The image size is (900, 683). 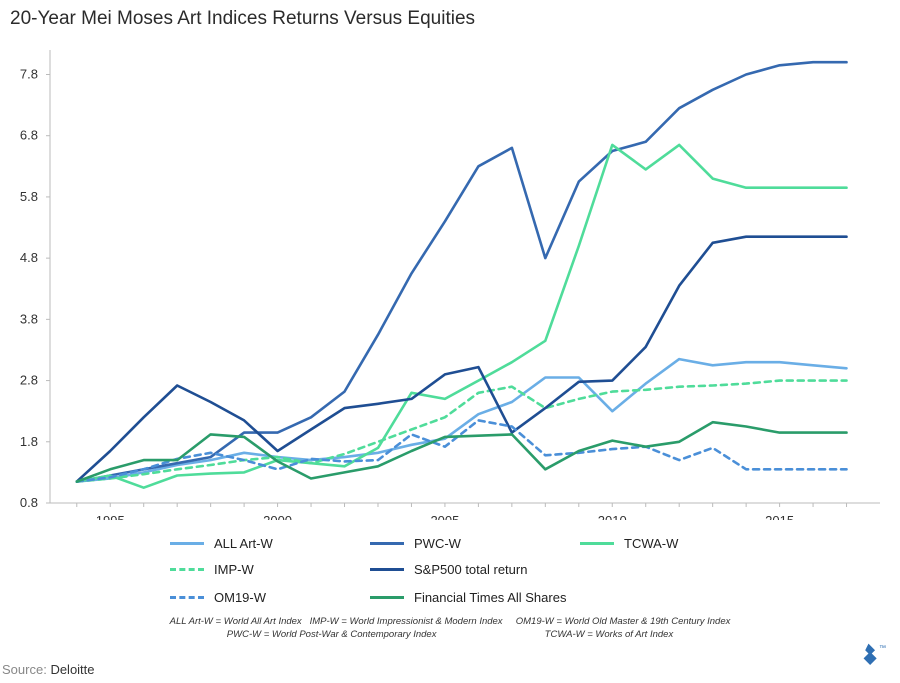 What do you see at coordinates (490, 597) in the screenshot?
I see `legend-label: Financial Times All Shares` at bounding box center [490, 597].